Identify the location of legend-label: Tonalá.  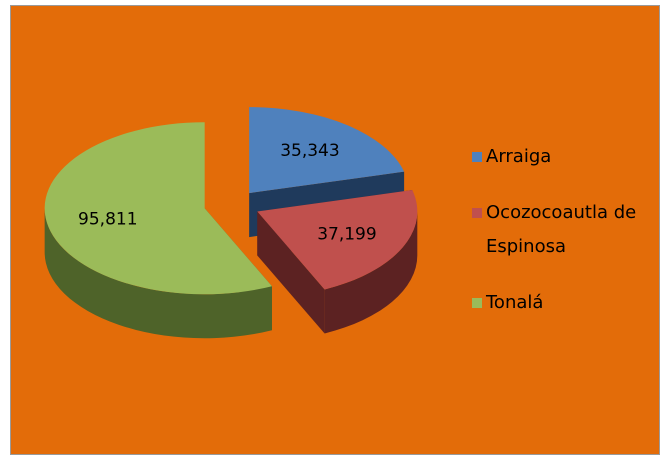
(515, 302).